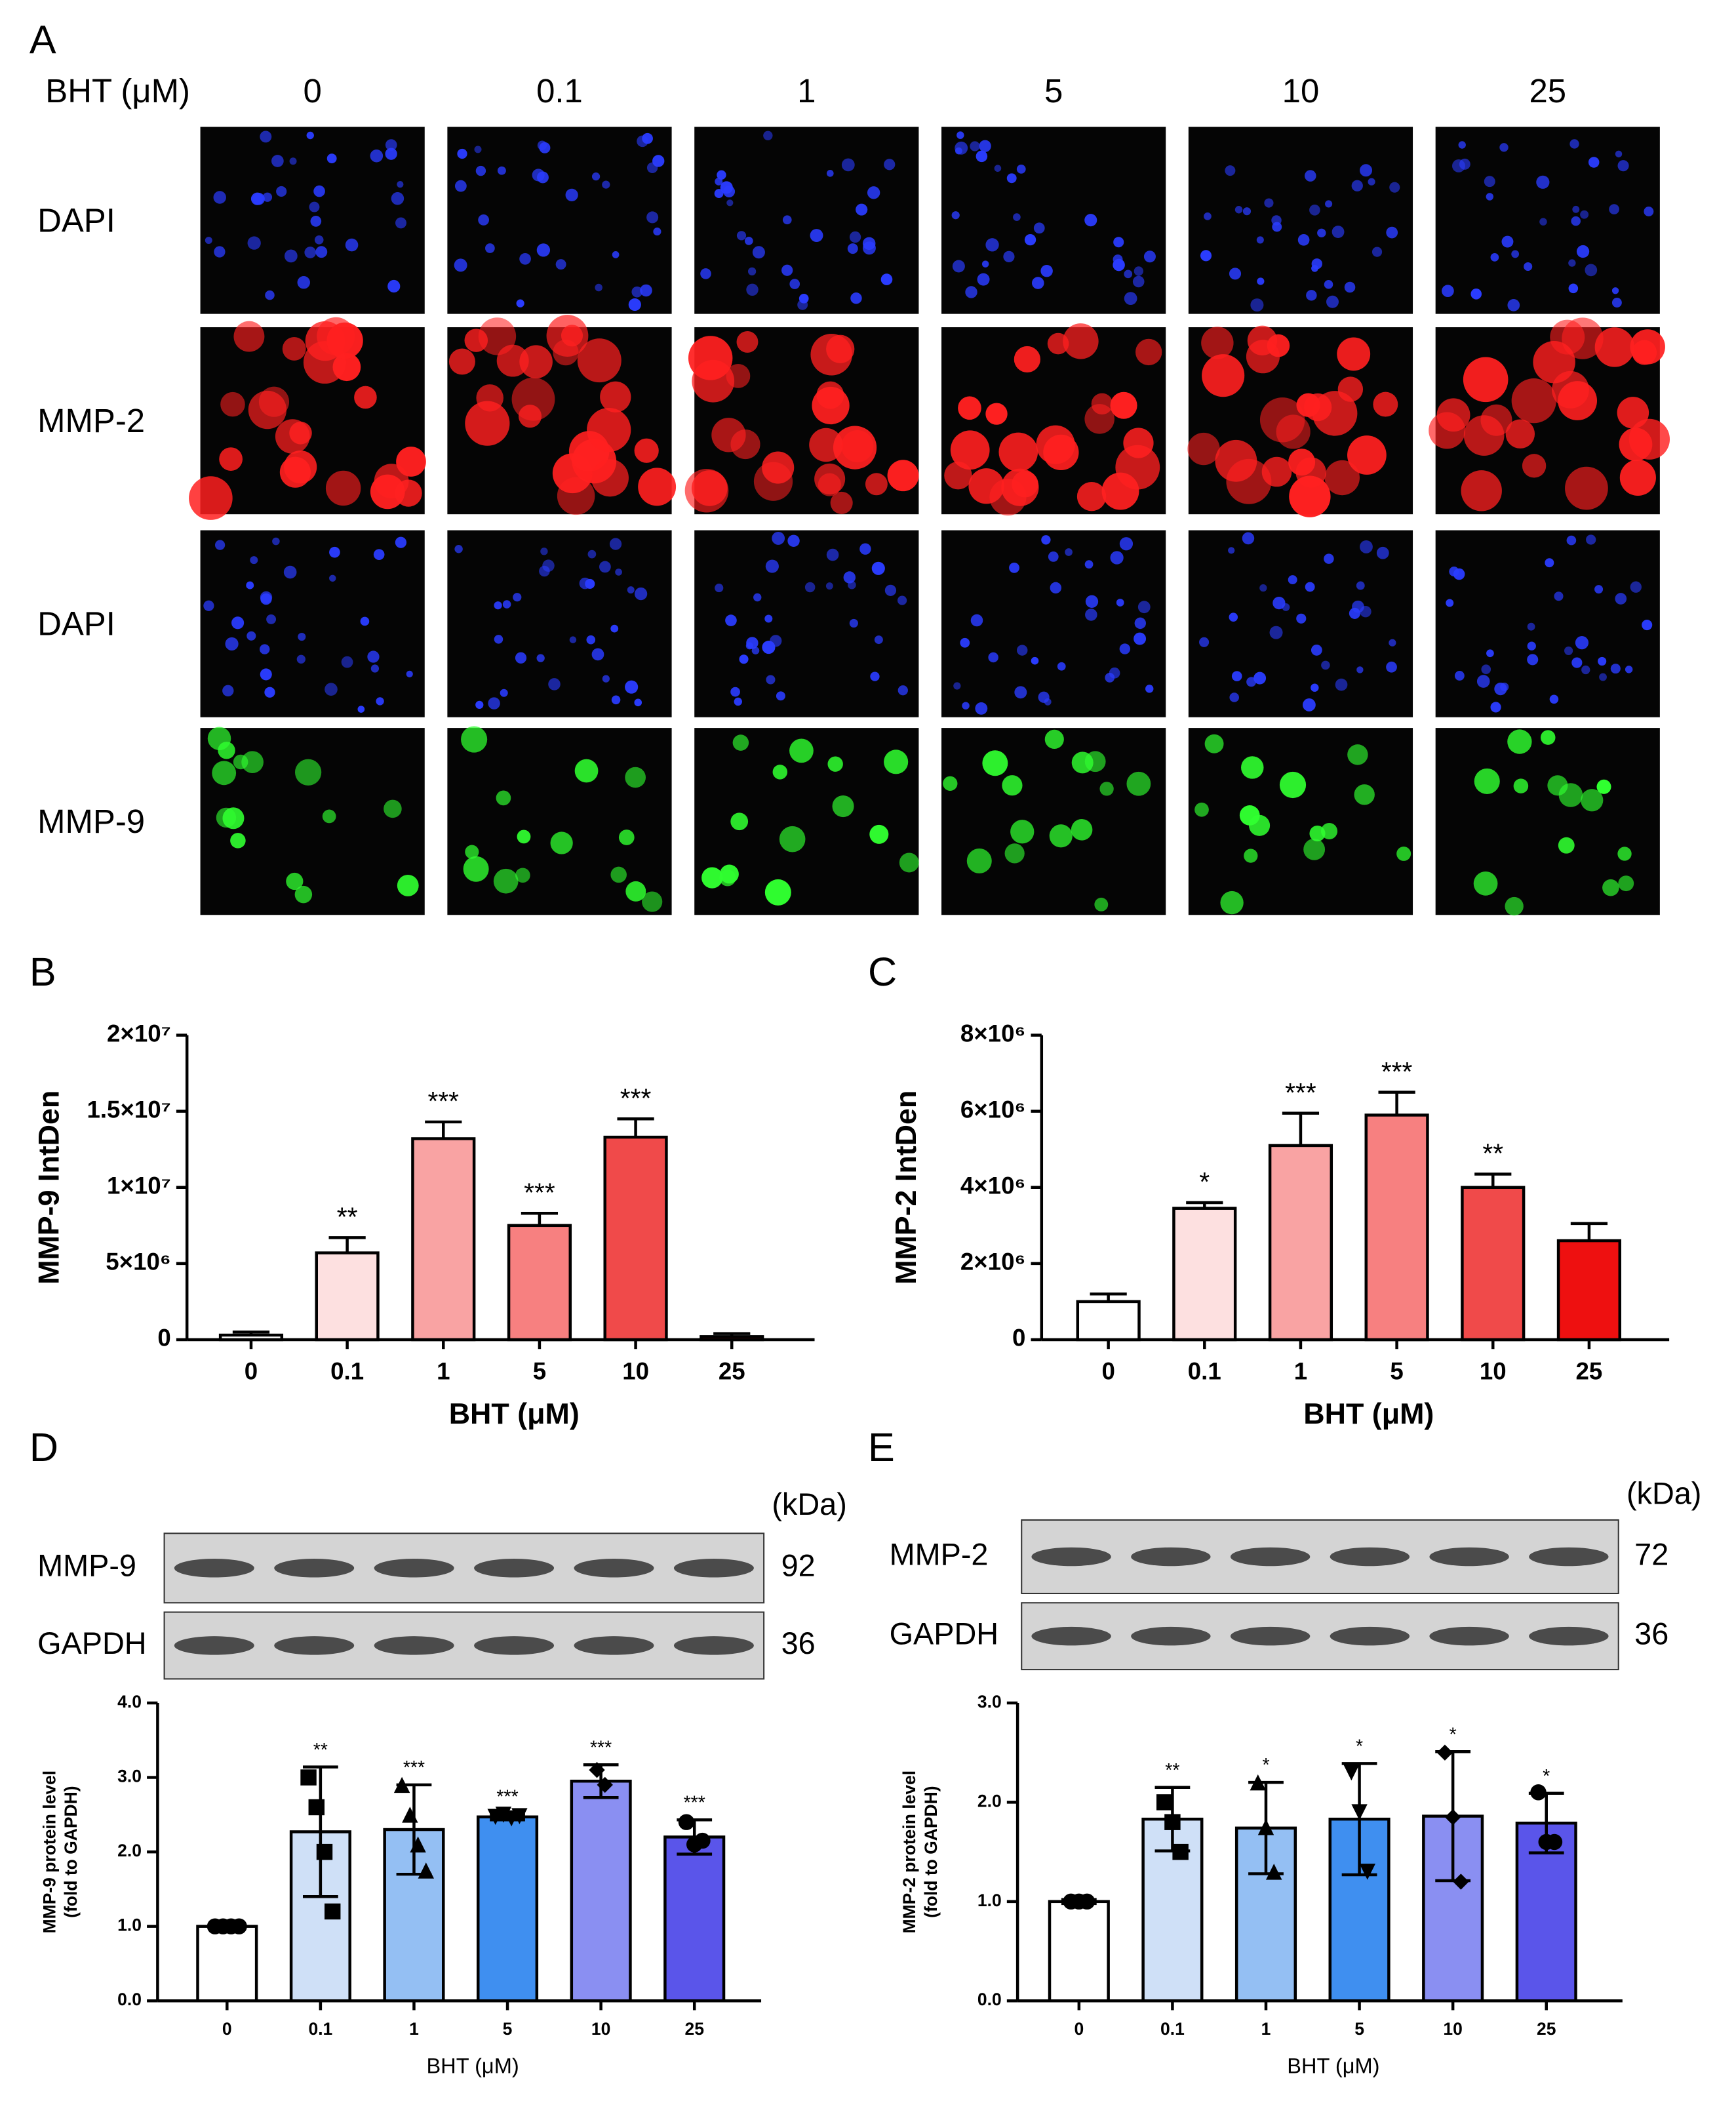 The width and height of the screenshot is (1736, 2101). What do you see at coordinates (129, 2000) in the screenshot?
I see `y-tick-label: 0.0` at bounding box center [129, 2000].